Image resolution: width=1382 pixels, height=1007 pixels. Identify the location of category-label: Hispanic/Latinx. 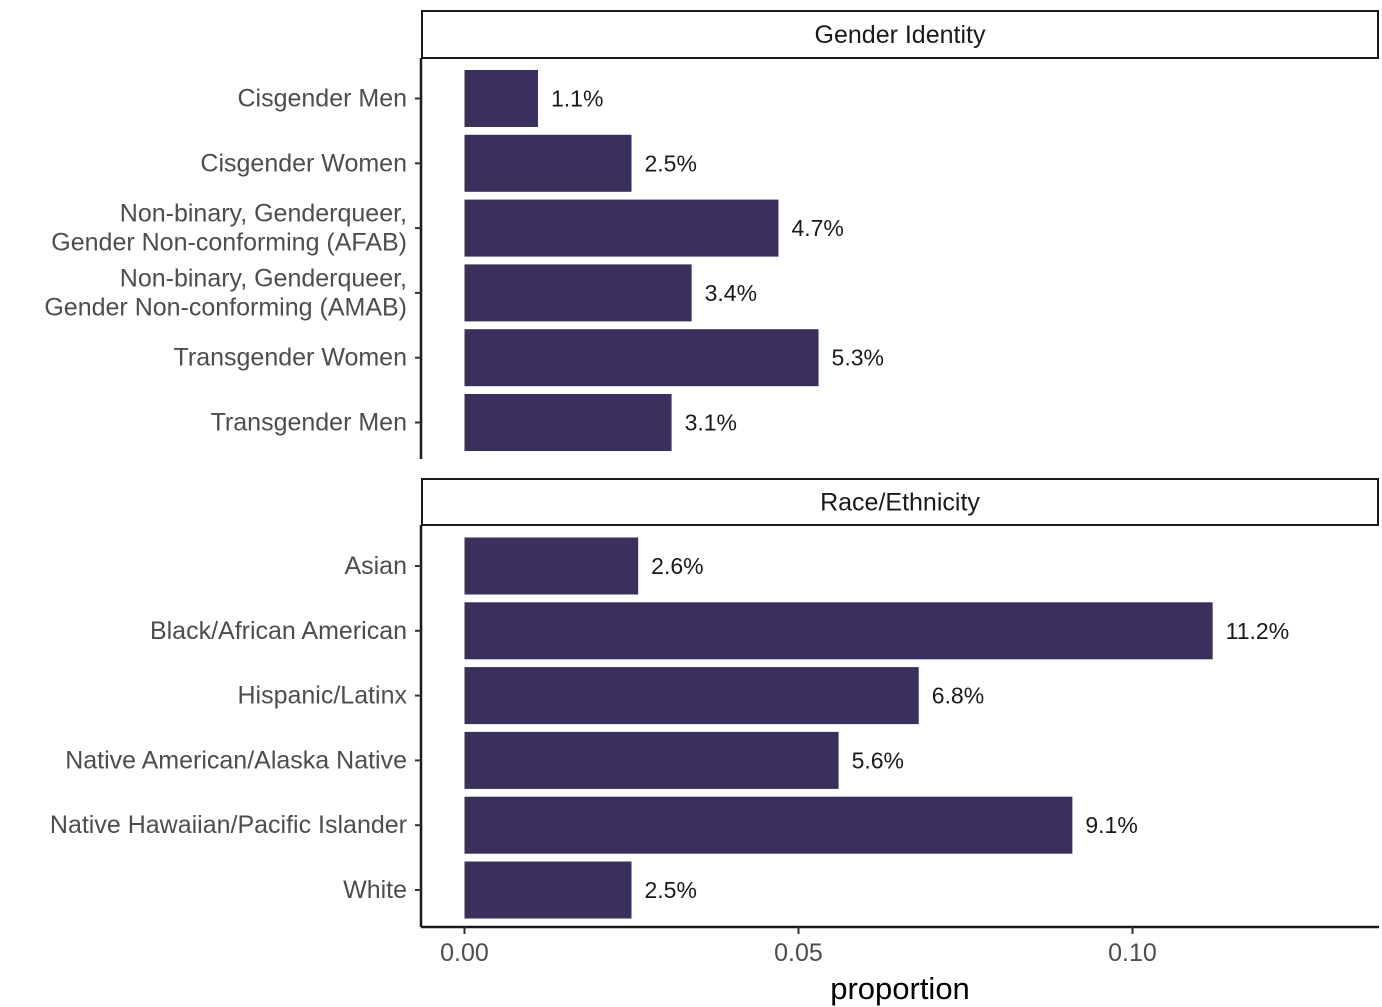
(322, 696).